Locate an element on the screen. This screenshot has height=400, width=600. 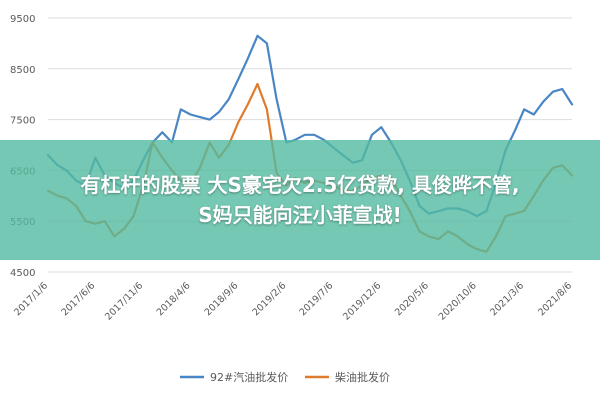
x-tick-label: 2020/10/6 is located at coordinates (458, 301).